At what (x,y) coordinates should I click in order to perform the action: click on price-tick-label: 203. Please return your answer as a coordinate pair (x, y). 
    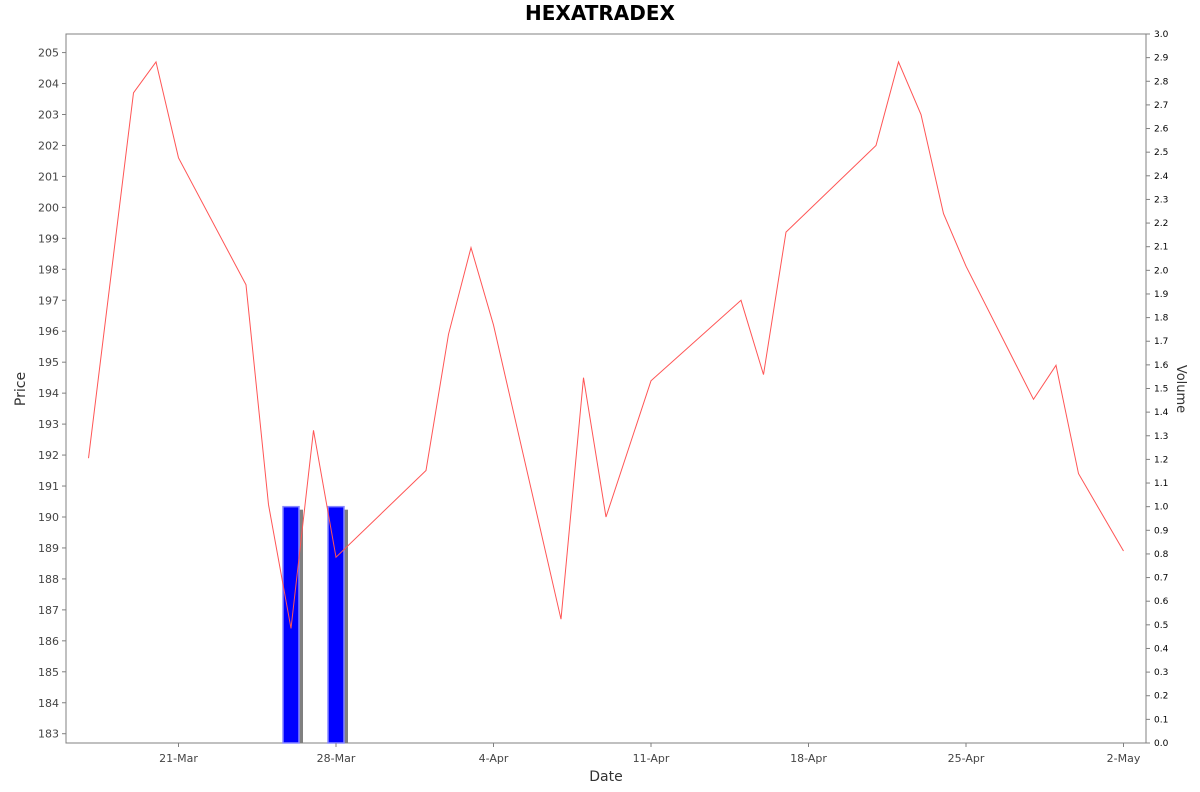
    Looking at the image, I should click on (48, 114).